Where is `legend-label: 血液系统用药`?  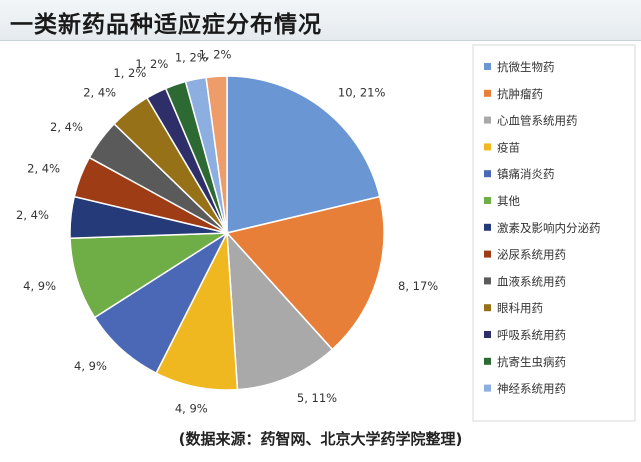 legend-label: 血液系统用药 is located at coordinates (531, 281).